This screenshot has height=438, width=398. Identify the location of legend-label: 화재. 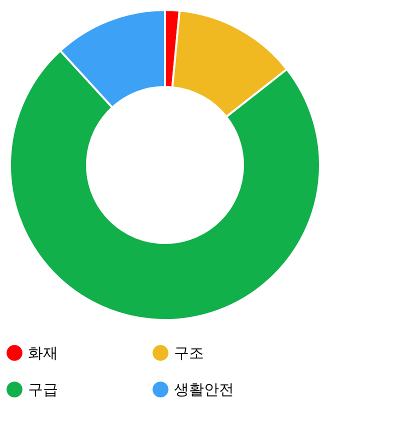
(43, 353).